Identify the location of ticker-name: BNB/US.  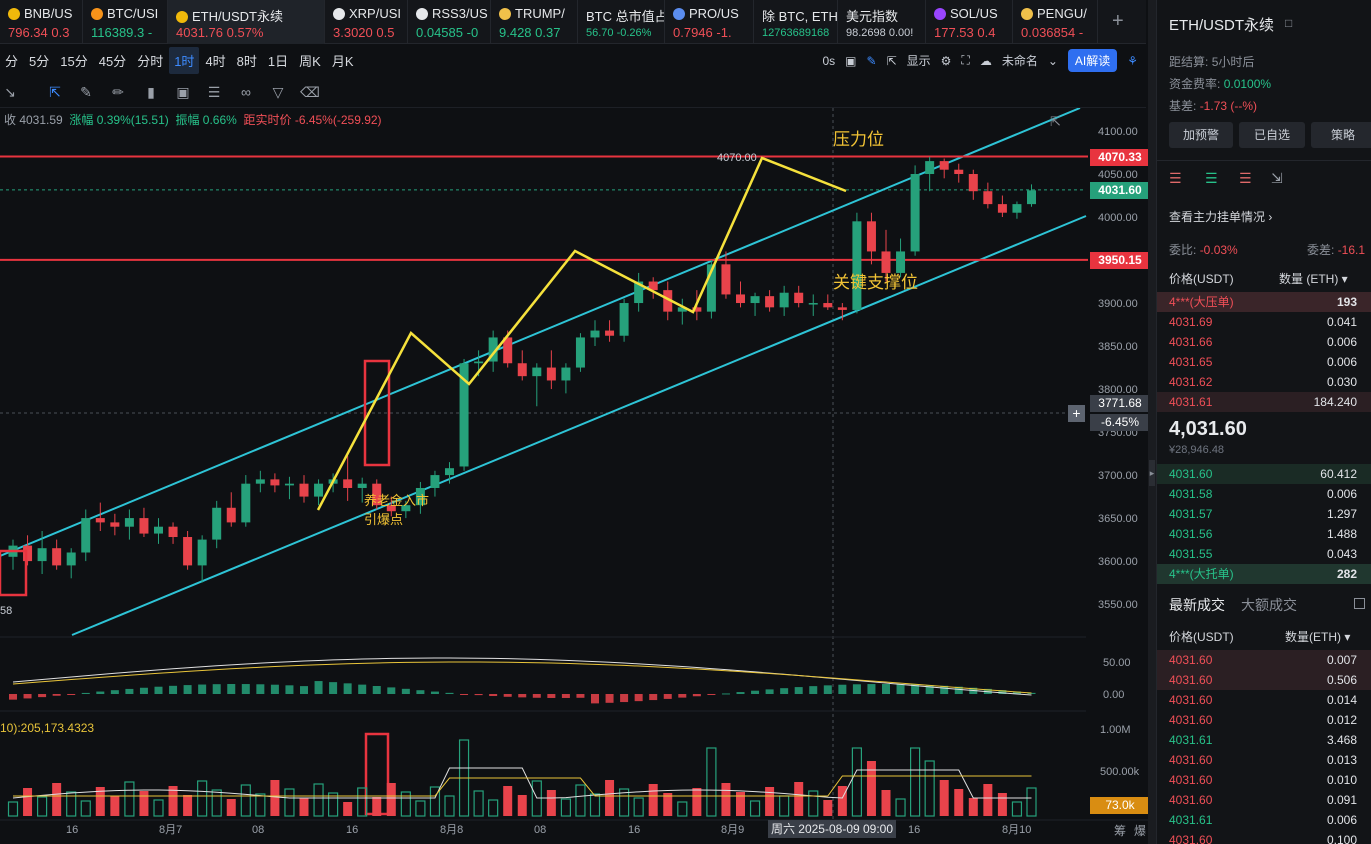
(48, 13).